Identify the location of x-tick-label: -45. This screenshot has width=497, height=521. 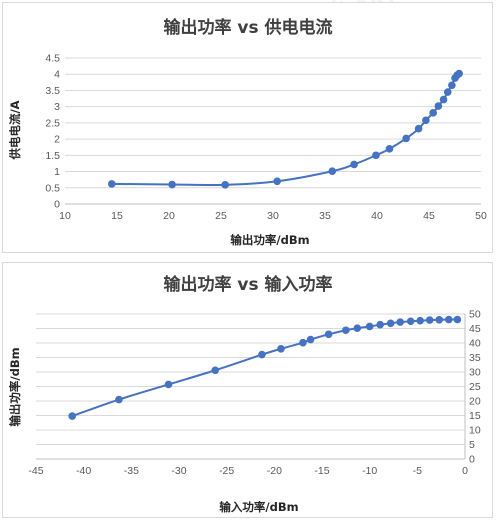
(35, 471).